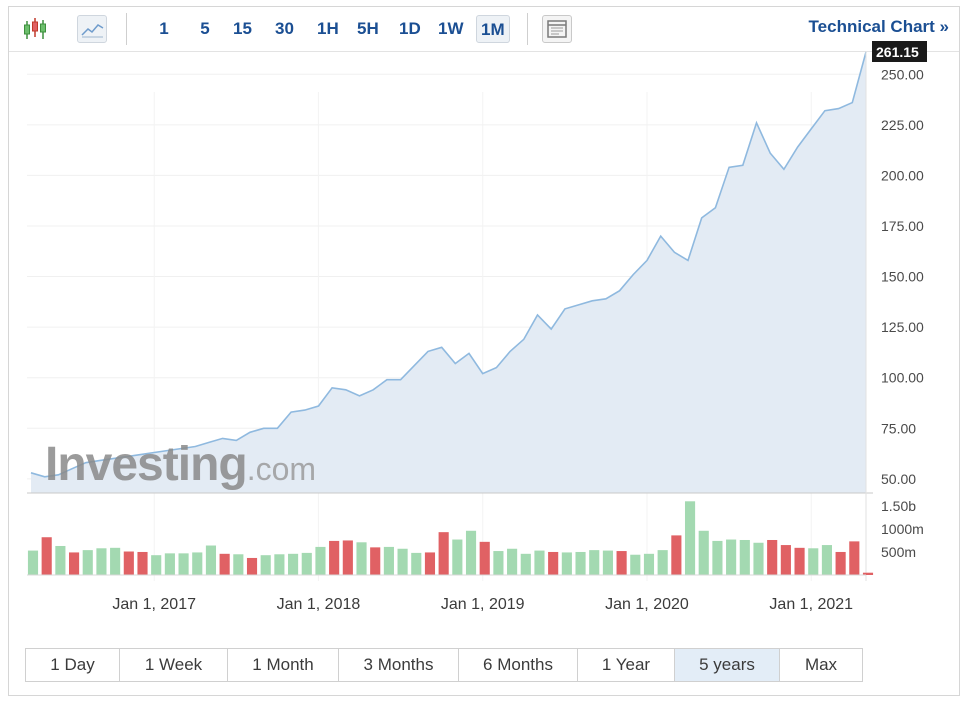  Describe the element at coordinates (154, 604) in the screenshot. I see `date-tick-label: Jan 1, 2017` at that location.